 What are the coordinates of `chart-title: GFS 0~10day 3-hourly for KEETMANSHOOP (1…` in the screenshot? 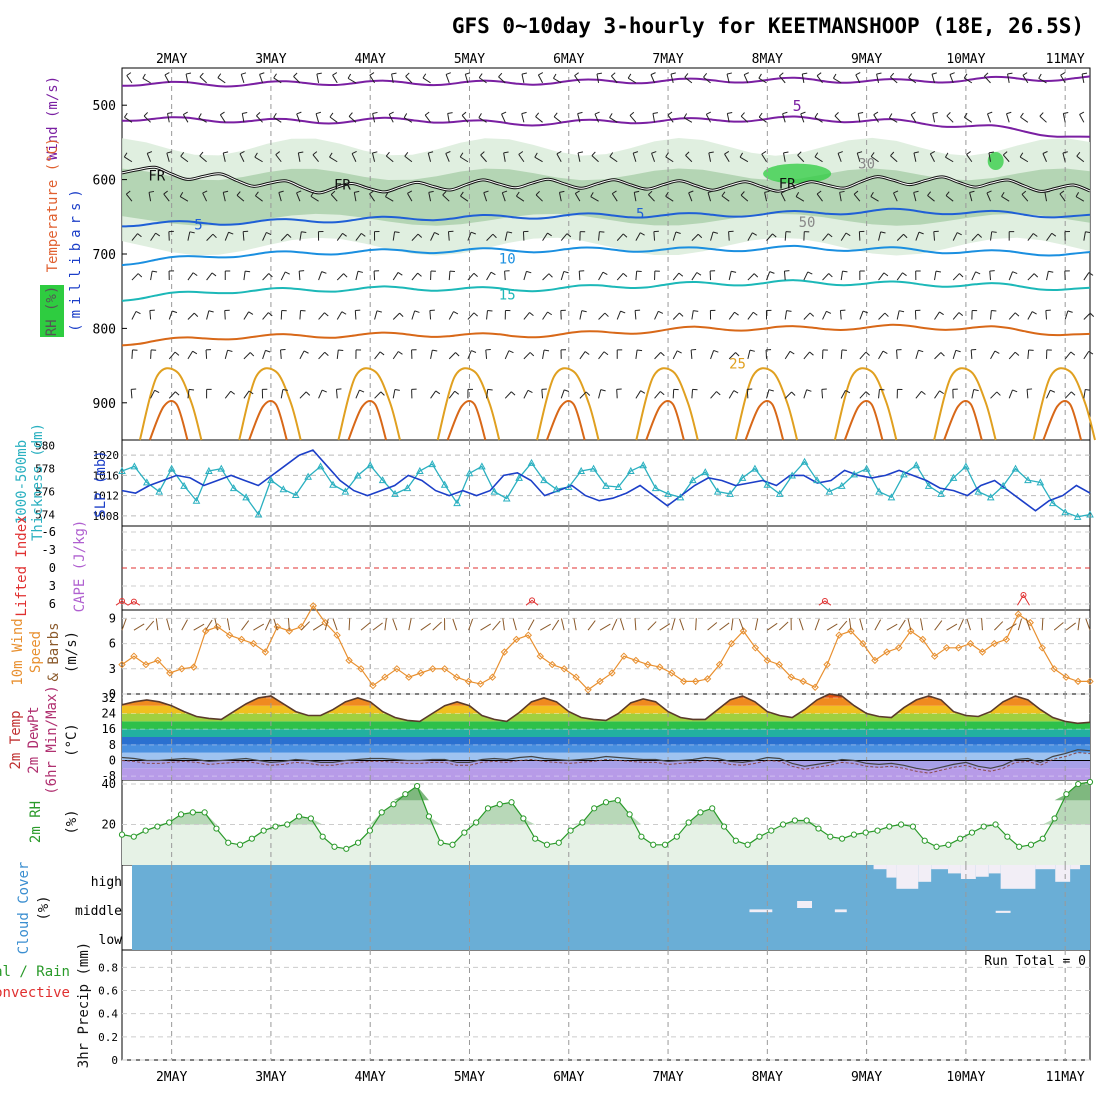 It's located at (768, 26).